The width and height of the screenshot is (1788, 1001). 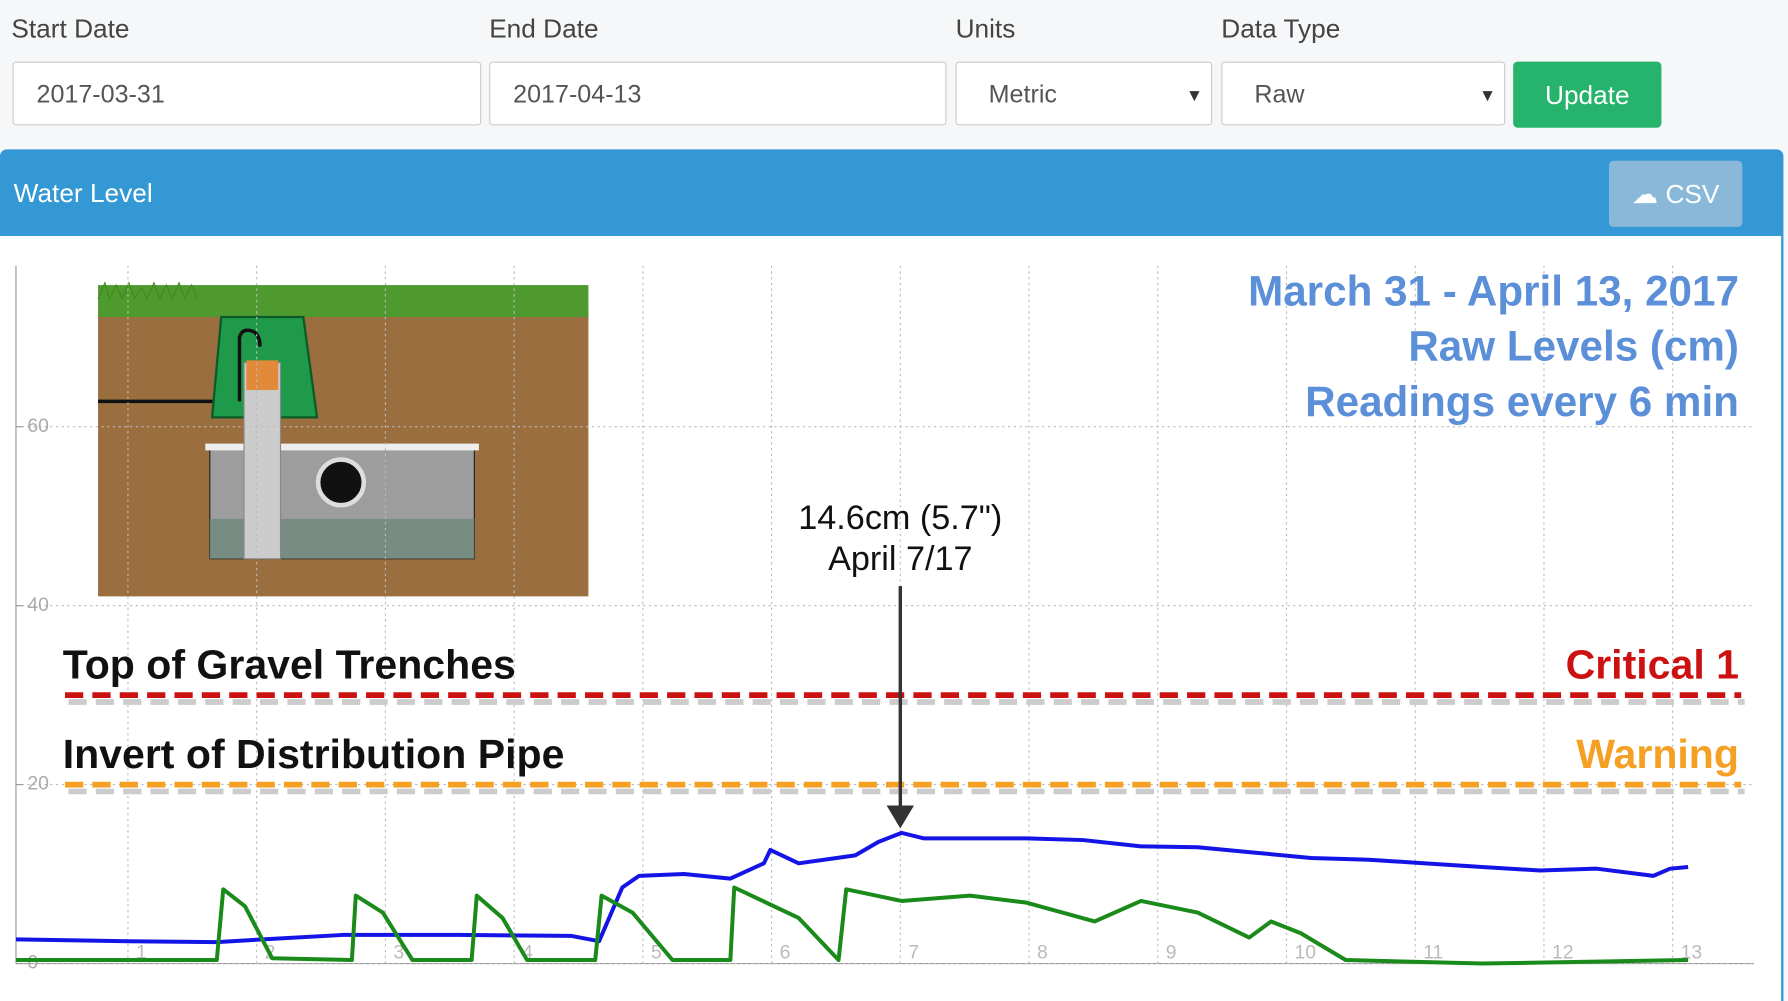 I want to click on date-input: 2017-04-13, so click(x=718, y=93).